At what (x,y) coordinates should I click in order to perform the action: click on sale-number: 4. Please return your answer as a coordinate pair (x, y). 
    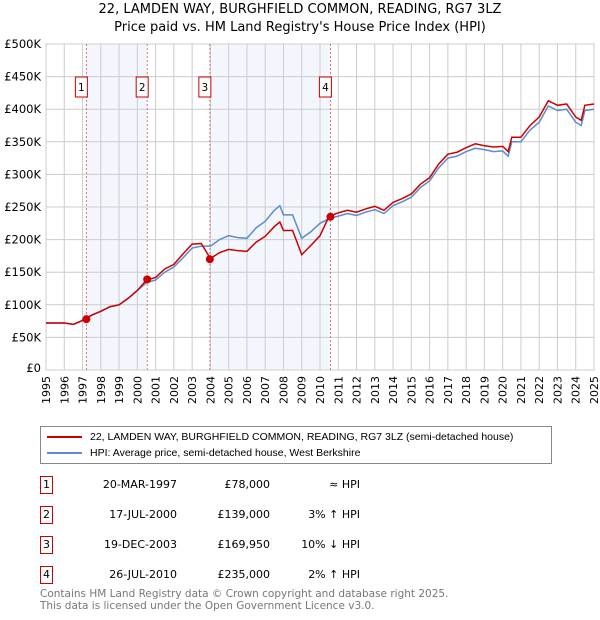
    Looking at the image, I should click on (46, 575).